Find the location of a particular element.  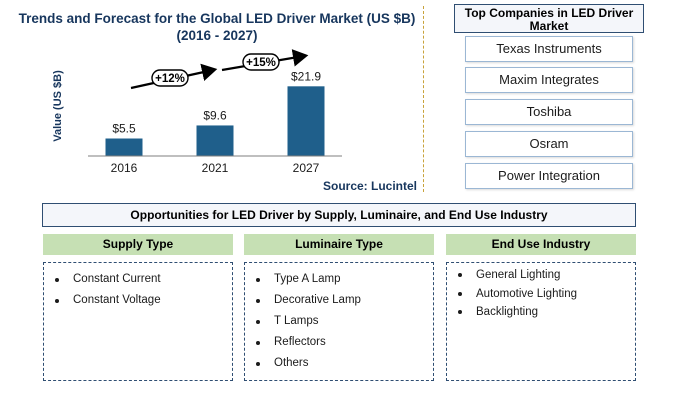

list-item: Decorative Lamp is located at coordinates (343, 300).